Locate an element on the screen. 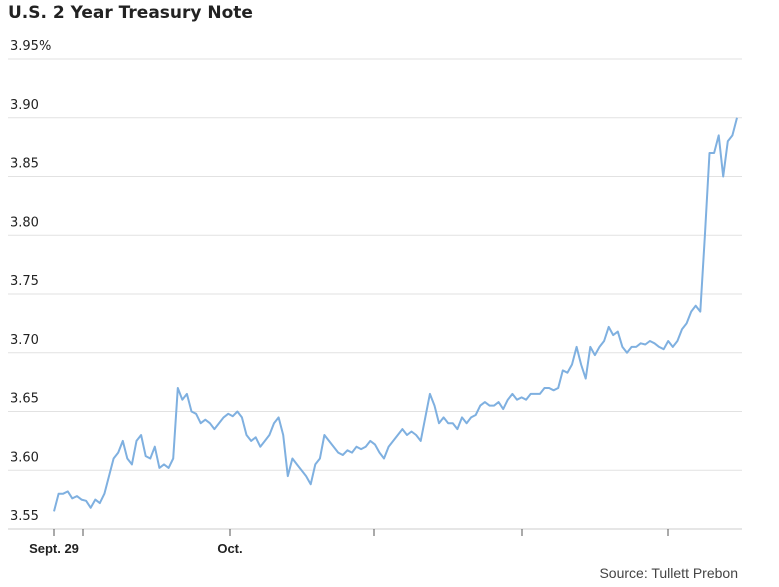  chart-title: U.S. 2 Year Treasury Note is located at coordinates (130, 13).